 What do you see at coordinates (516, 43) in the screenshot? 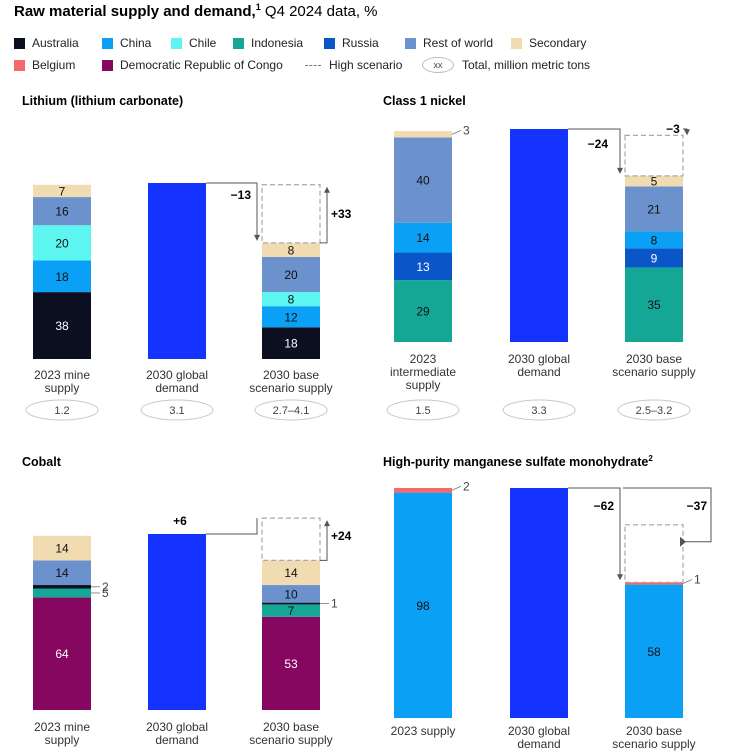
I see `legend-swatch-secondary` at bounding box center [516, 43].